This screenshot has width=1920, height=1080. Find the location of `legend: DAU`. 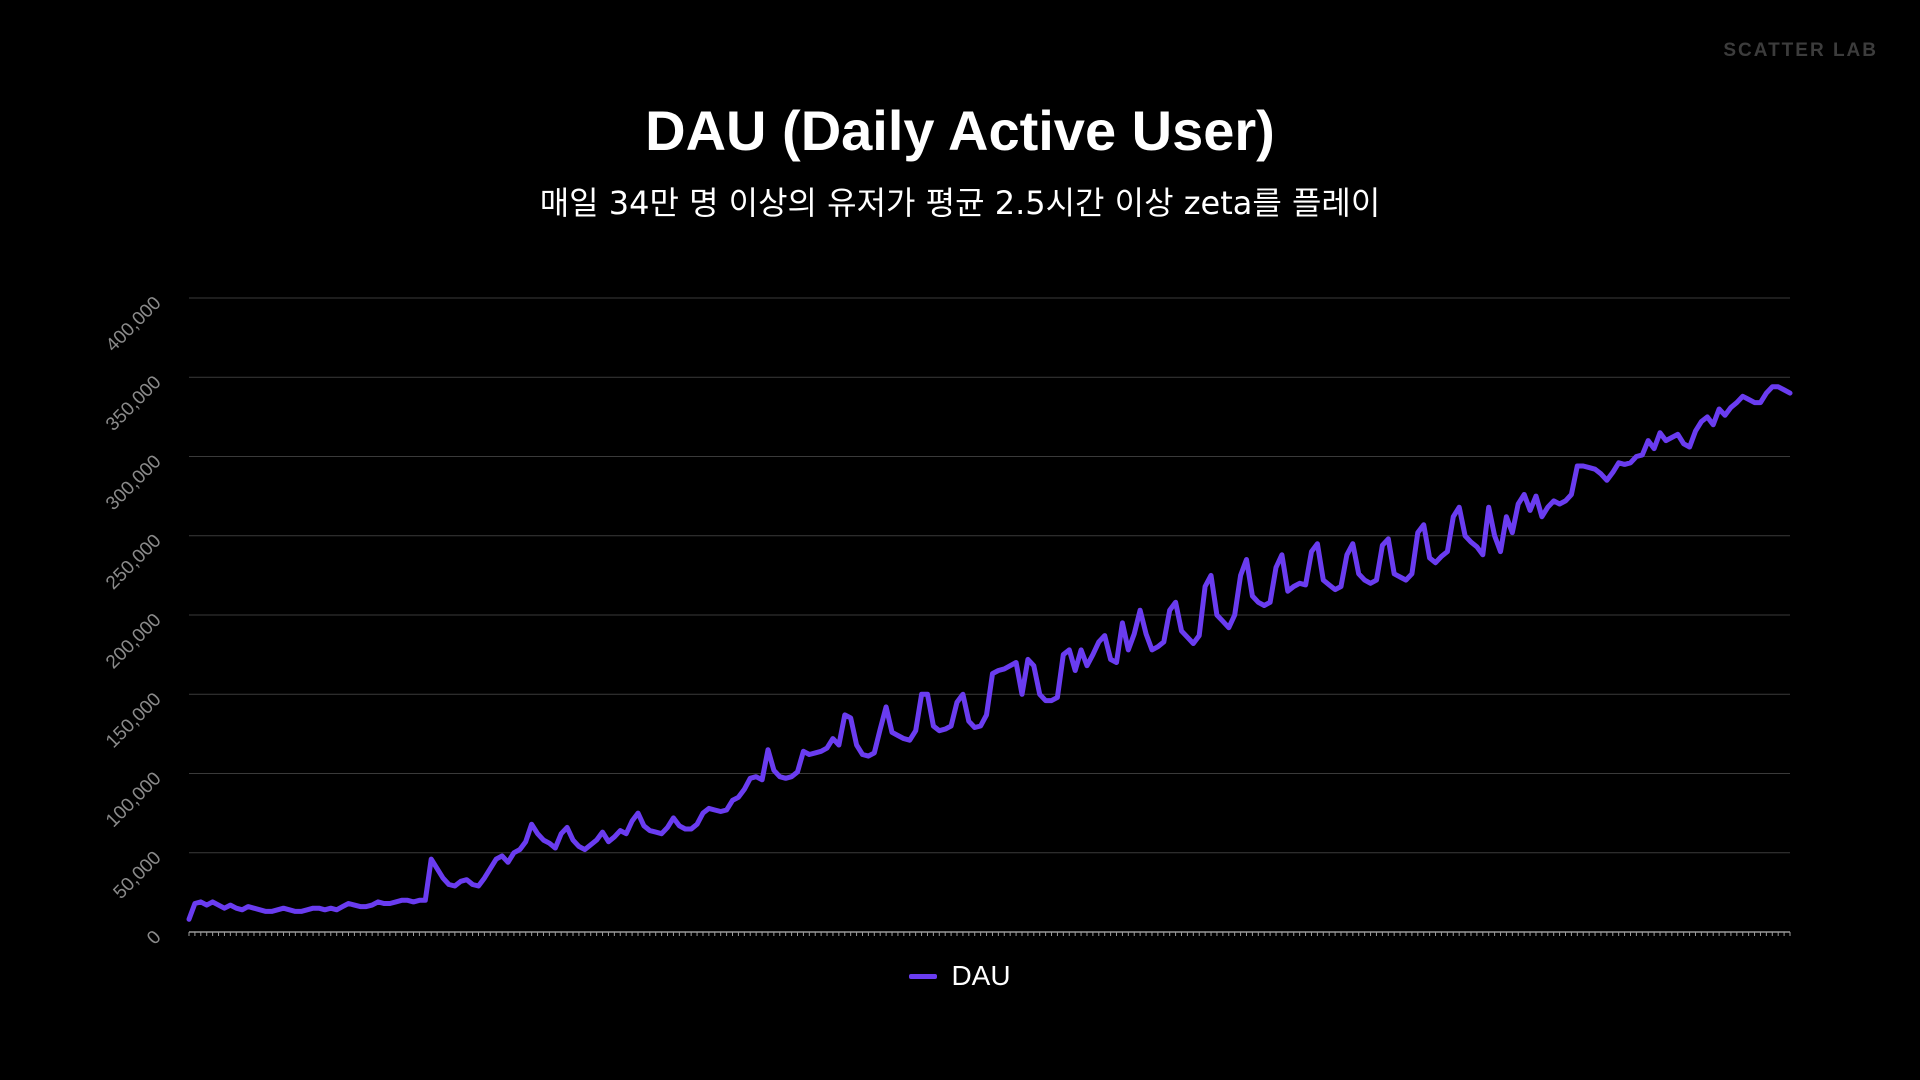

legend: DAU is located at coordinates (960, 976).